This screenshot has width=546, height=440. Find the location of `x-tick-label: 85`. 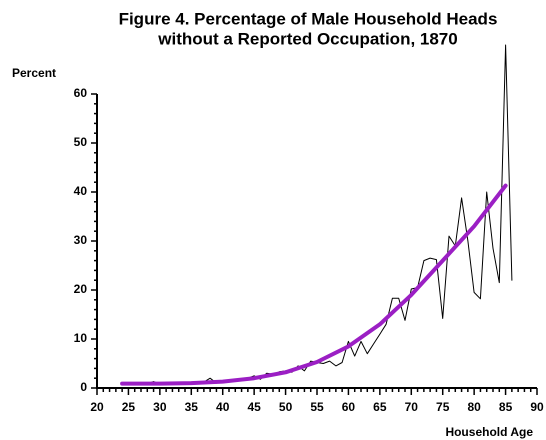

x-tick-label: 85 is located at coordinates (506, 407).